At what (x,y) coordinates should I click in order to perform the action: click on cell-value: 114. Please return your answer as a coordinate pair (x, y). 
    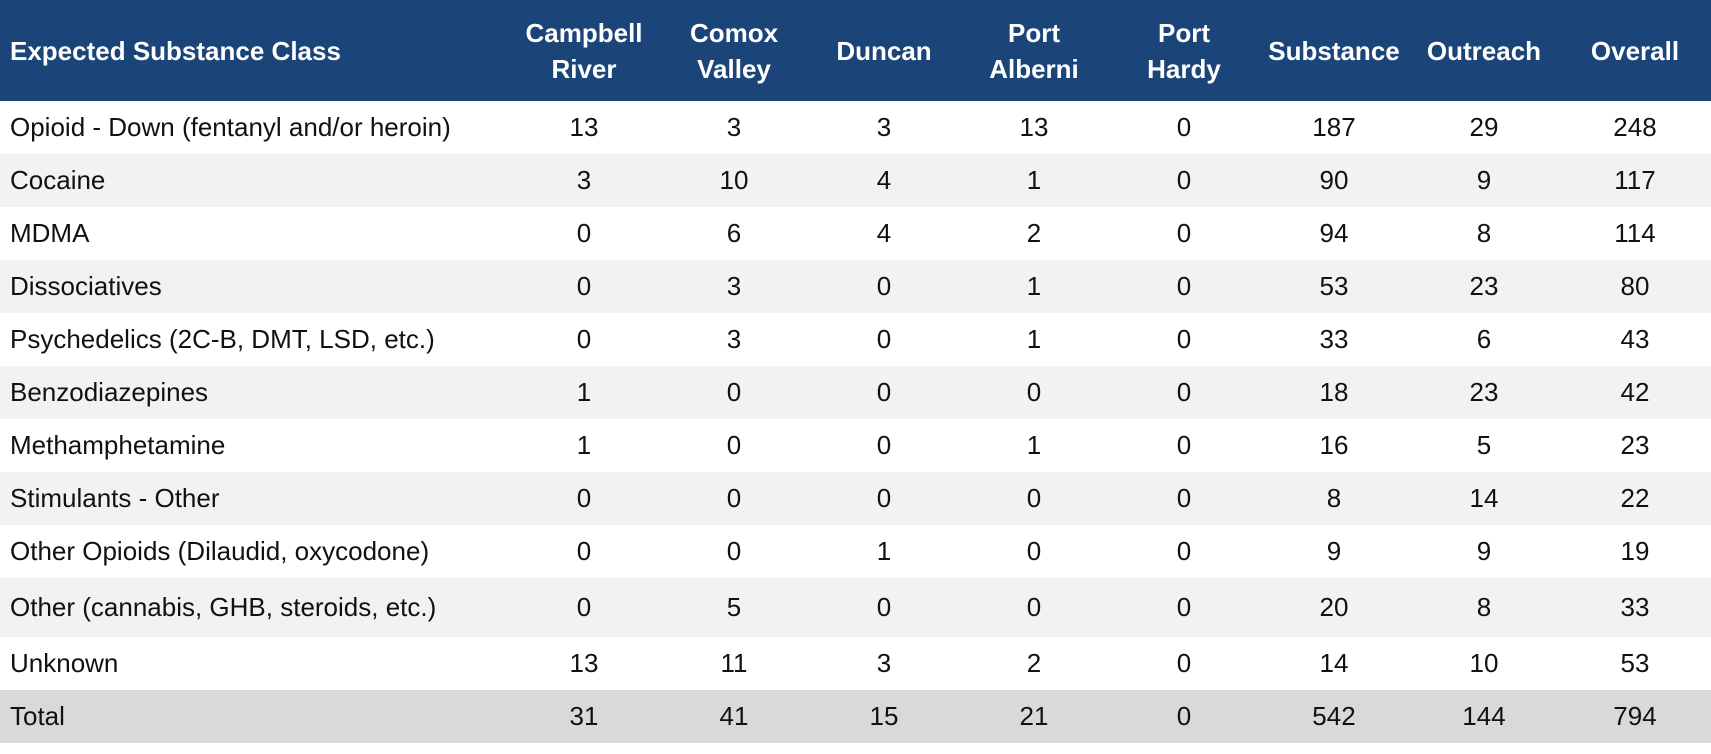
    Looking at the image, I should click on (1635, 233).